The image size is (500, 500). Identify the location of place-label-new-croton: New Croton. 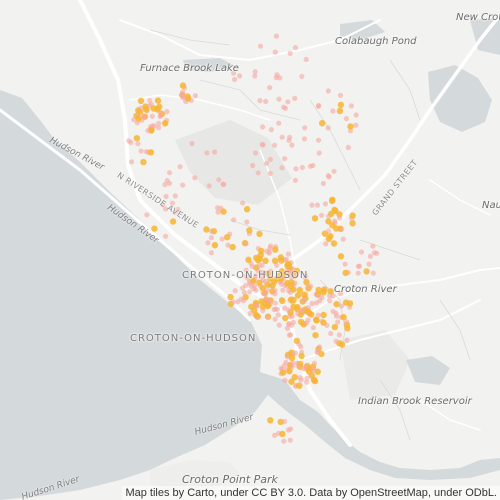
(478, 17).